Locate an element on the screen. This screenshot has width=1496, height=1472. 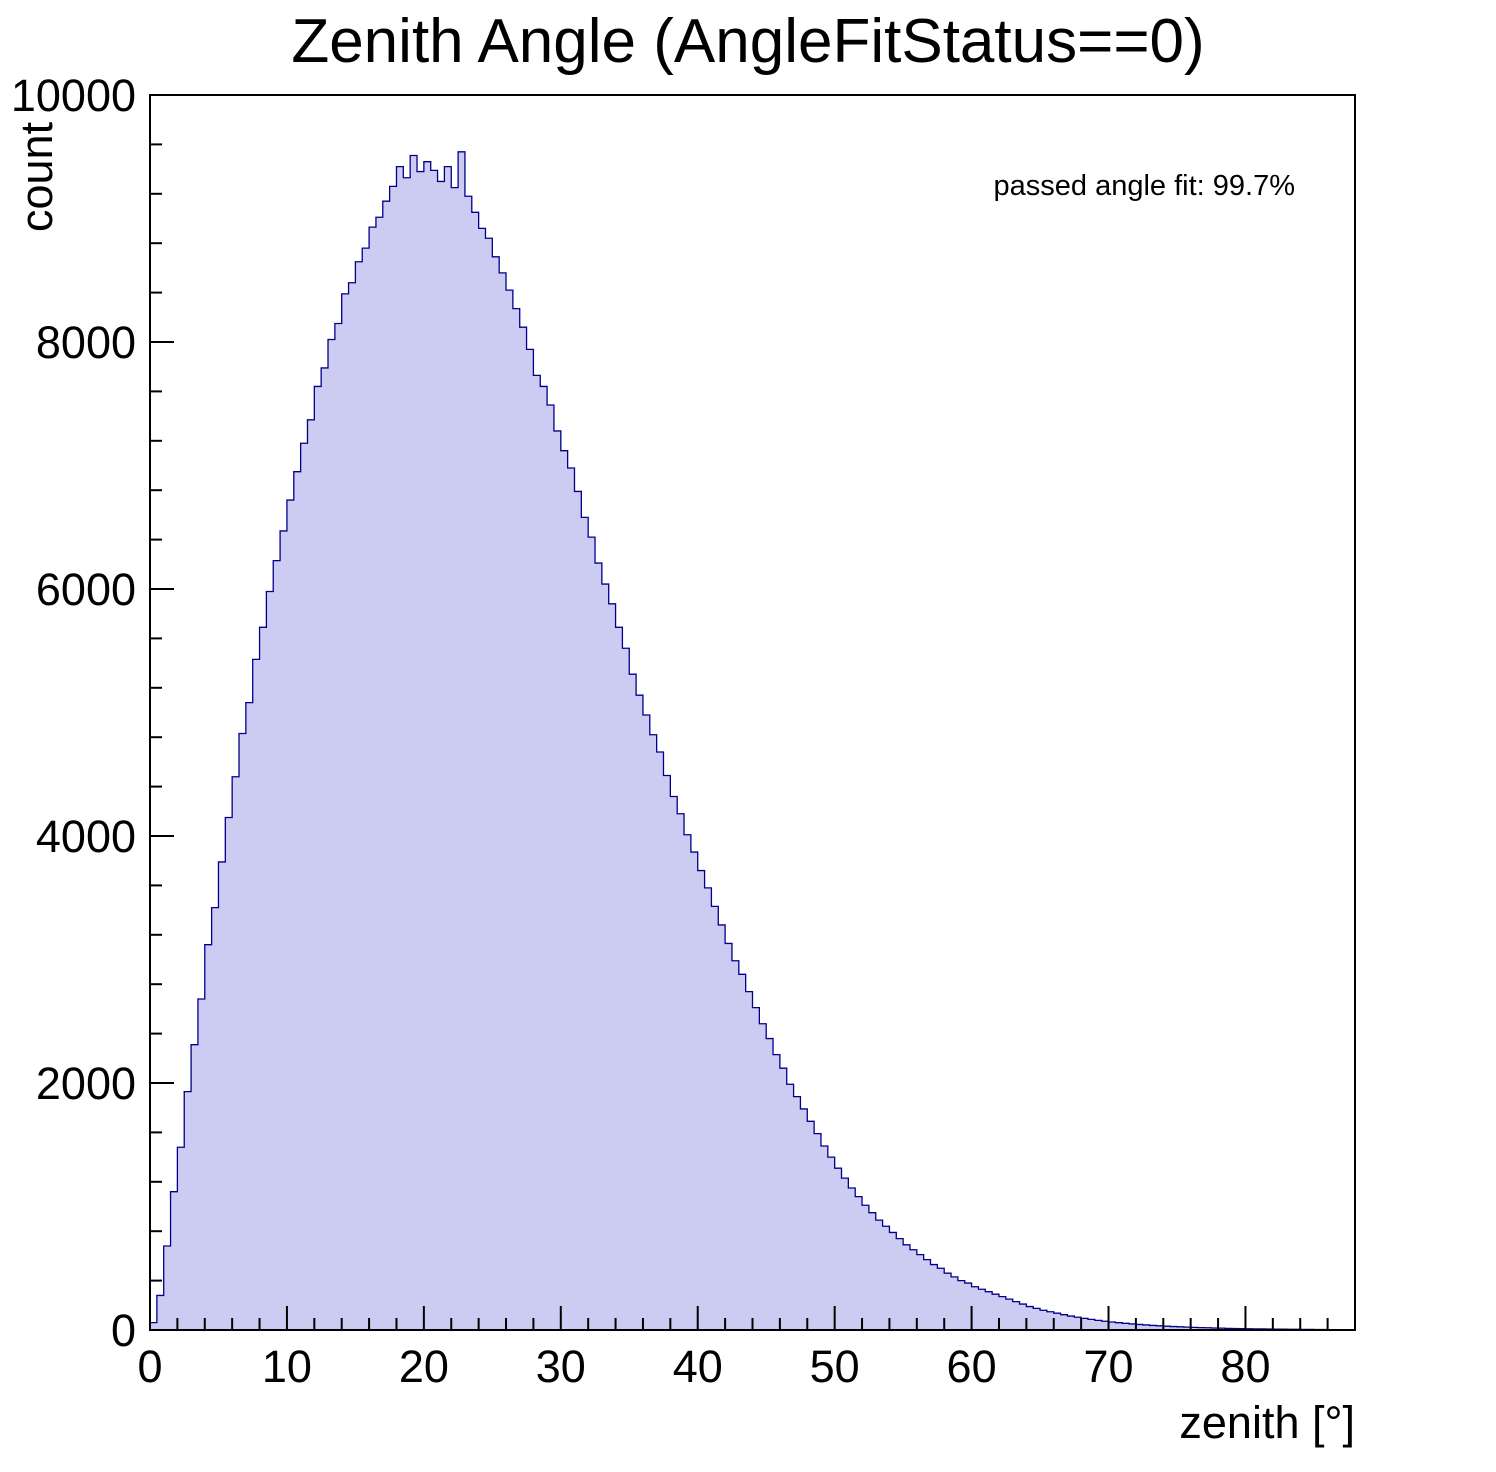
y-tick-label: 2000 is located at coordinates (86, 1083).